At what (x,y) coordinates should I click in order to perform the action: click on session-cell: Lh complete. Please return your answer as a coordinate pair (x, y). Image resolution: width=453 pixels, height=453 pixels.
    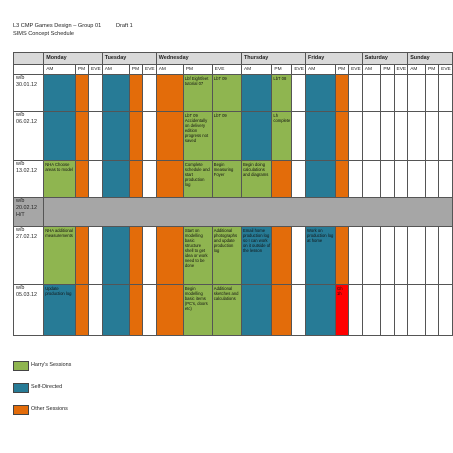
    Looking at the image, I should click on (282, 136).